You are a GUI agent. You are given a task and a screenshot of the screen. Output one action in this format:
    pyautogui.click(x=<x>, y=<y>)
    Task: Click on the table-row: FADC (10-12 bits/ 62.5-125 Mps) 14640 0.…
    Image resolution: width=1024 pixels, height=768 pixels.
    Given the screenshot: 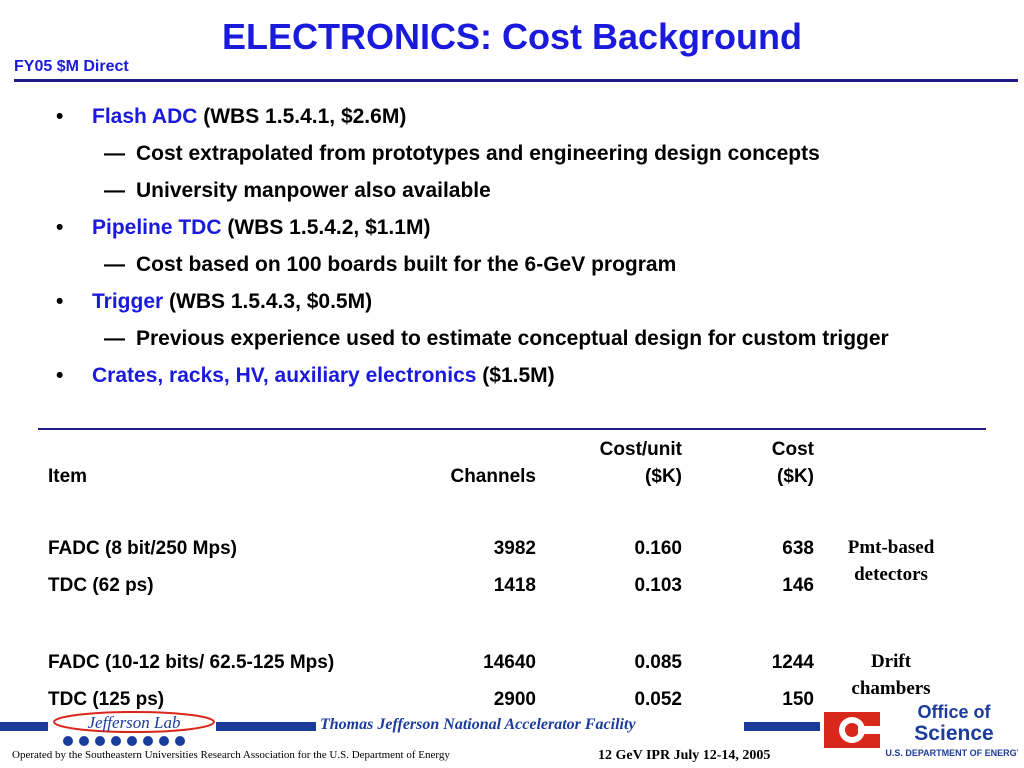 What is the action you would take?
    pyautogui.click(x=431, y=662)
    